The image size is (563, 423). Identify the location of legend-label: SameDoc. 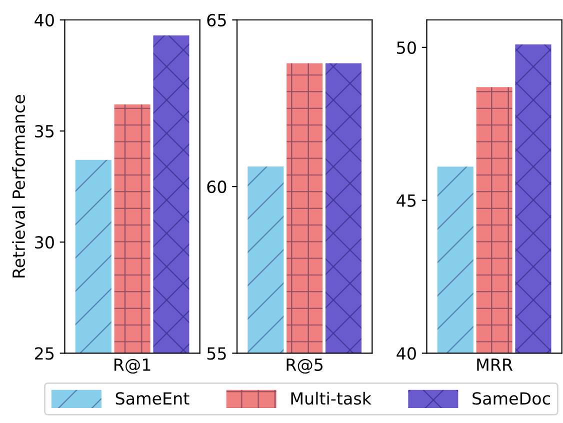
(511, 398).